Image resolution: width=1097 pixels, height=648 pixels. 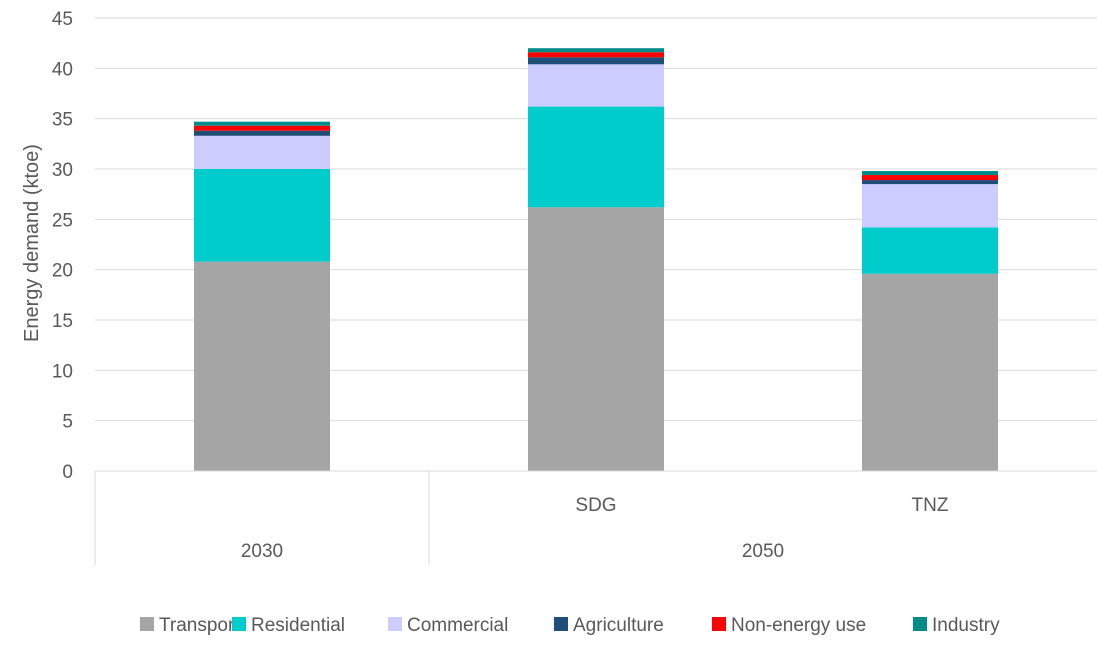 What do you see at coordinates (62, 321) in the screenshot?
I see `y-tick-label: 15` at bounding box center [62, 321].